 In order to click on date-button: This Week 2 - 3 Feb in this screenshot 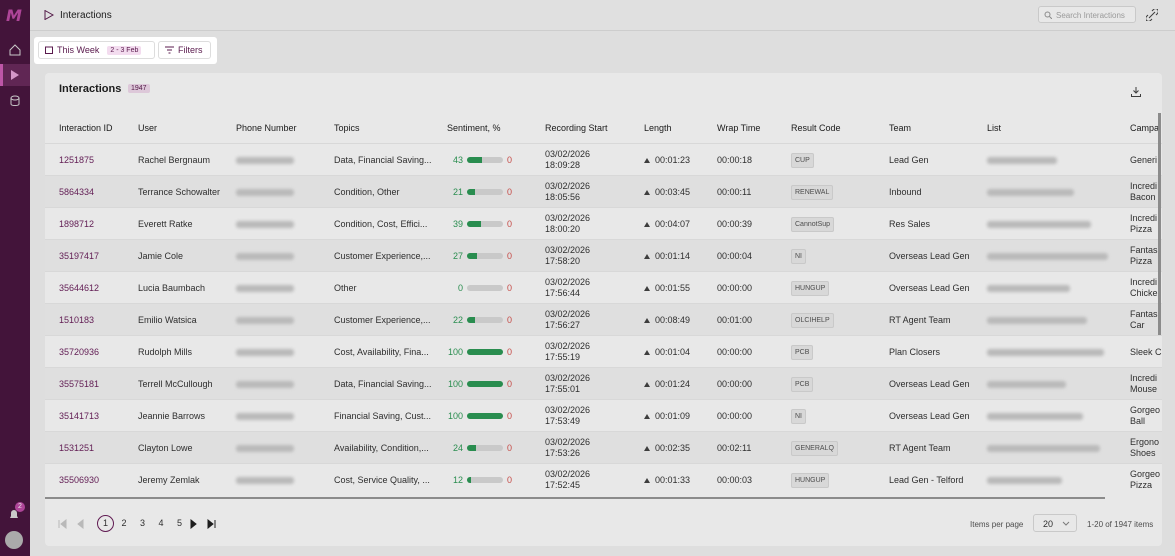, I will do `click(96, 50)`.